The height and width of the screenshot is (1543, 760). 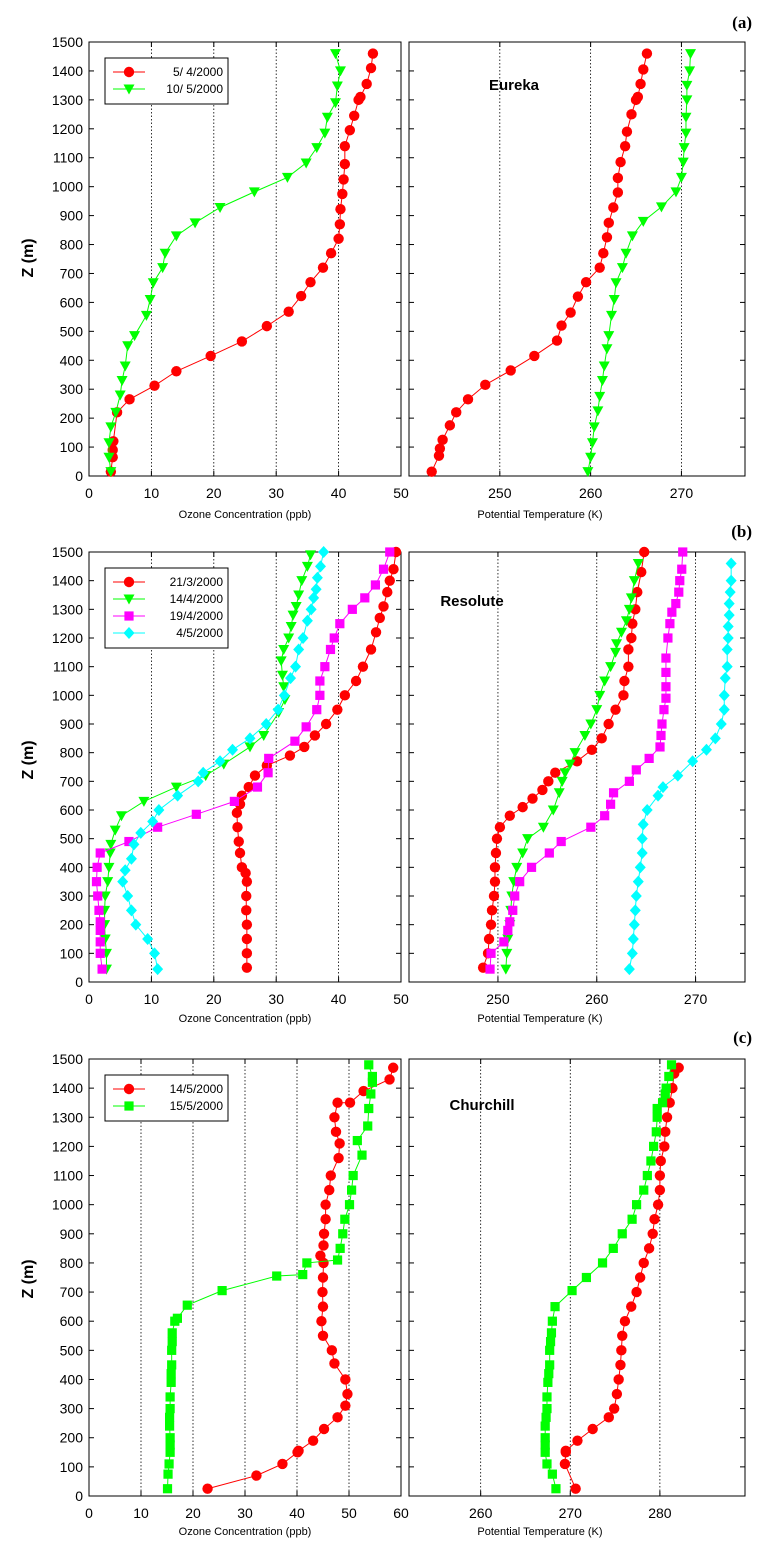 What do you see at coordinates (682, 493) in the screenshot?
I see `x-tick-label: 270` at bounding box center [682, 493].